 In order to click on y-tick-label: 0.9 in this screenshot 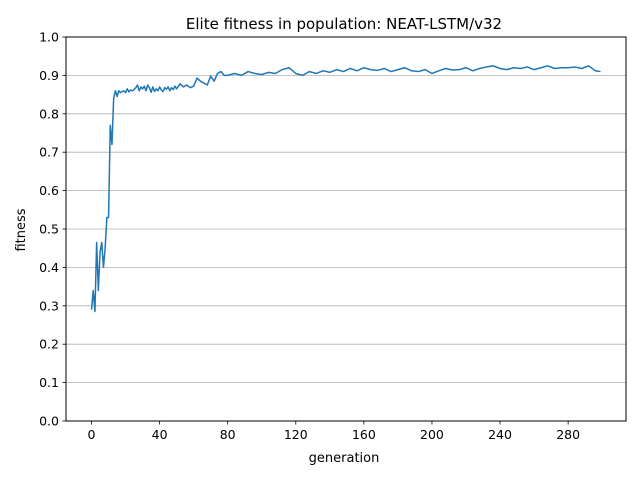, I will do `click(49, 75)`.